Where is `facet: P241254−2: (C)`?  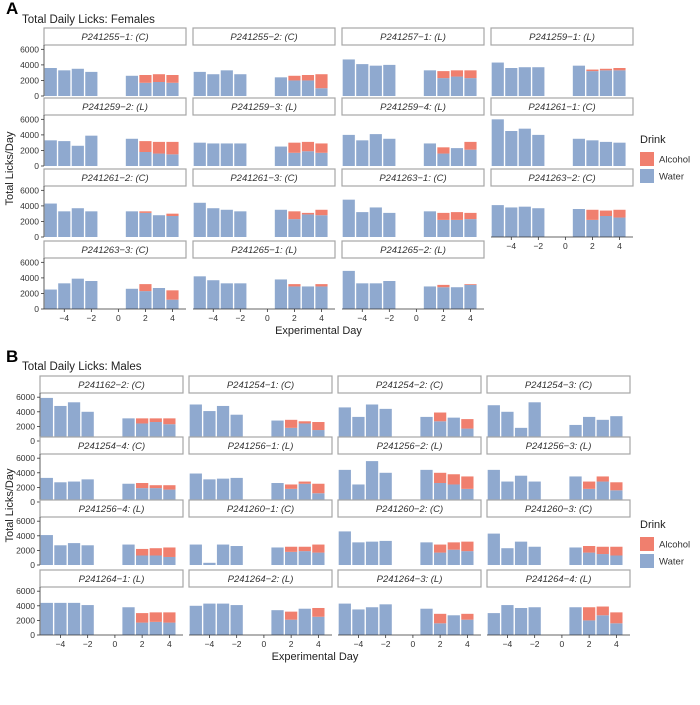 facet: P241254−2: (C) is located at coordinates (409, 408).